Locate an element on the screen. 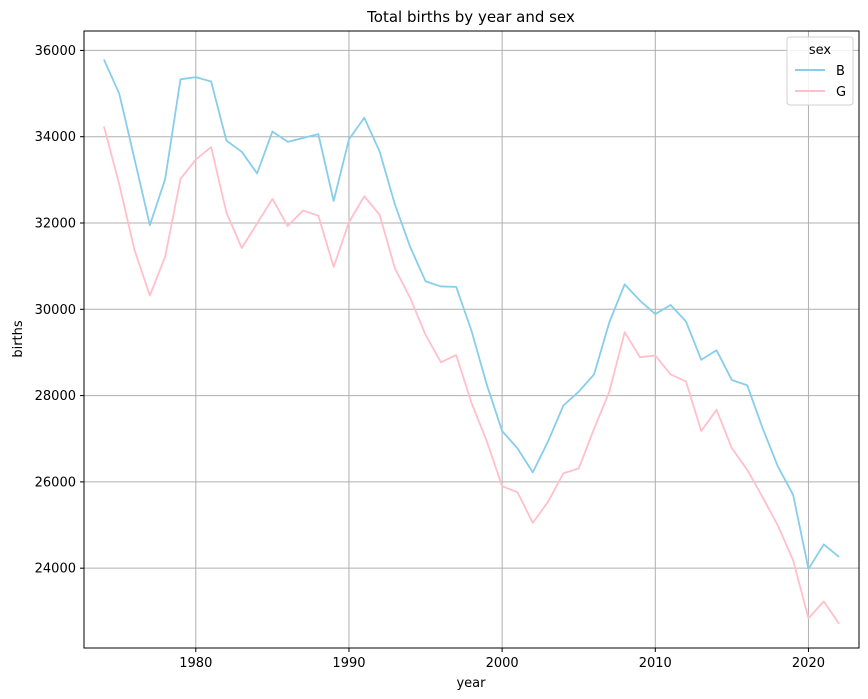  legend-label-g: G is located at coordinates (841, 92).